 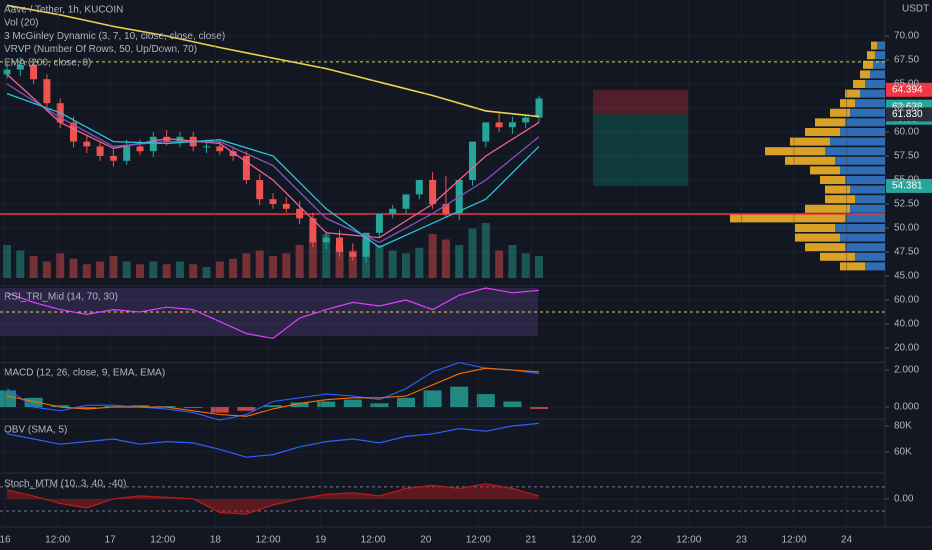 What do you see at coordinates (273, 498) in the screenshot?
I see `stoch-area` at bounding box center [273, 498].